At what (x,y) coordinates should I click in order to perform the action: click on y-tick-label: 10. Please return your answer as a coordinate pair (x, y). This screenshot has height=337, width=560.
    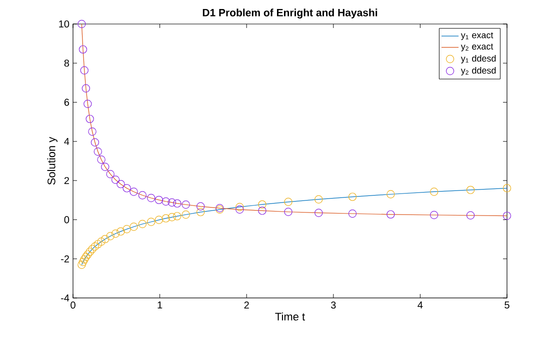
    Looking at the image, I should click on (64, 24).